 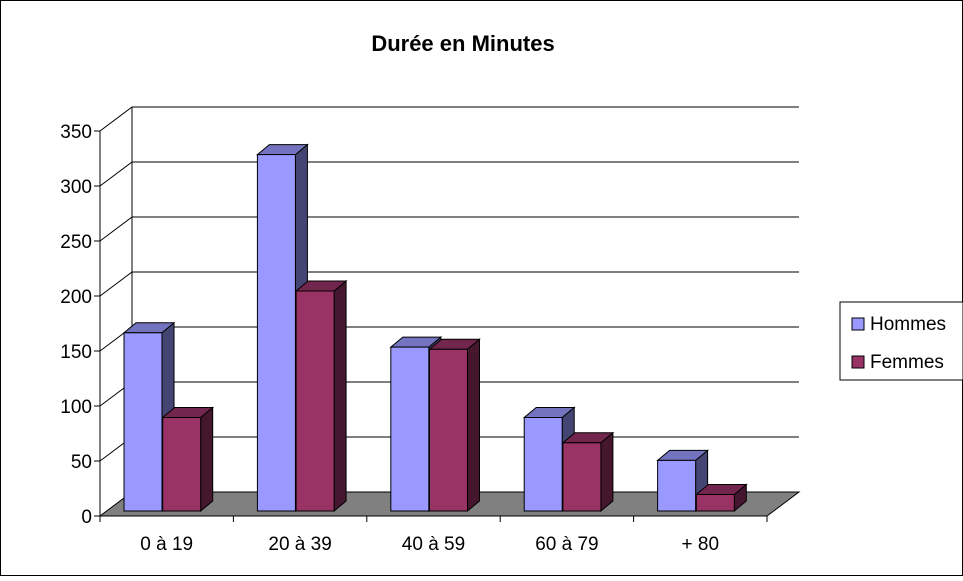 I want to click on legend-label: Femmes, so click(x=907, y=362).